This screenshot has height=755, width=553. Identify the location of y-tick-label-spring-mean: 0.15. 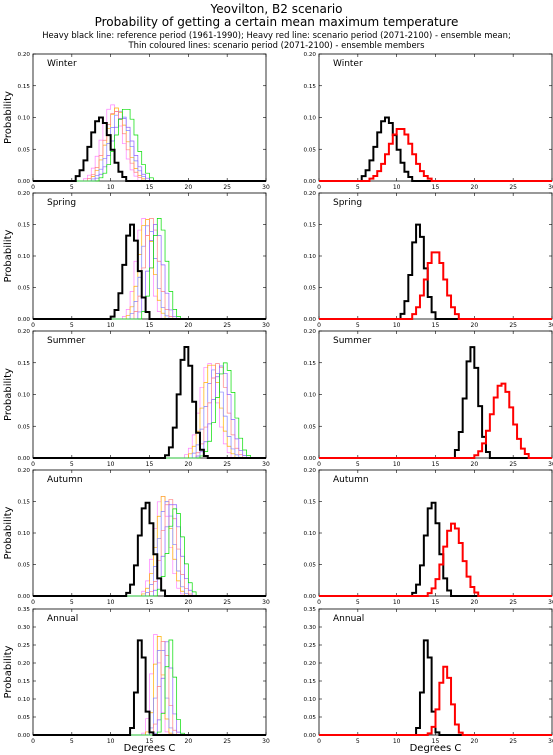
(310, 226).